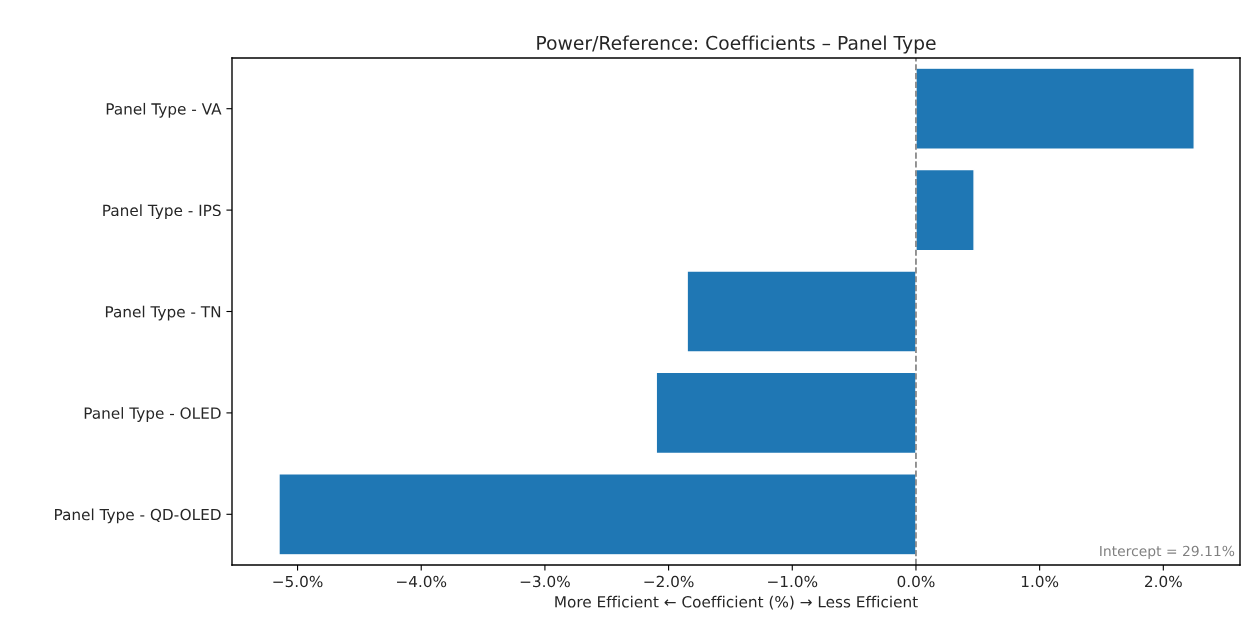 The width and height of the screenshot is (1246, 630). What do you see at coordinates (1167, 552) in the screenshot?
I see `annotation: Intercept = 29.11%` at bounding box center [1167, 552].